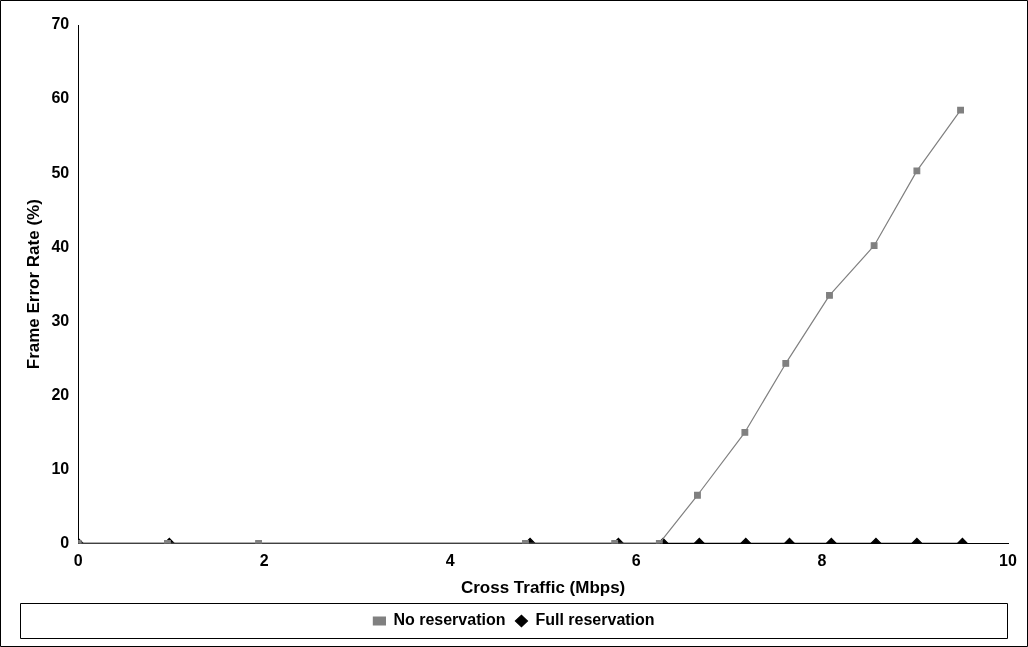  Describe the element at coordinates (65, 542) in the screenshot. I see `y-tick-label: 0` at that location.